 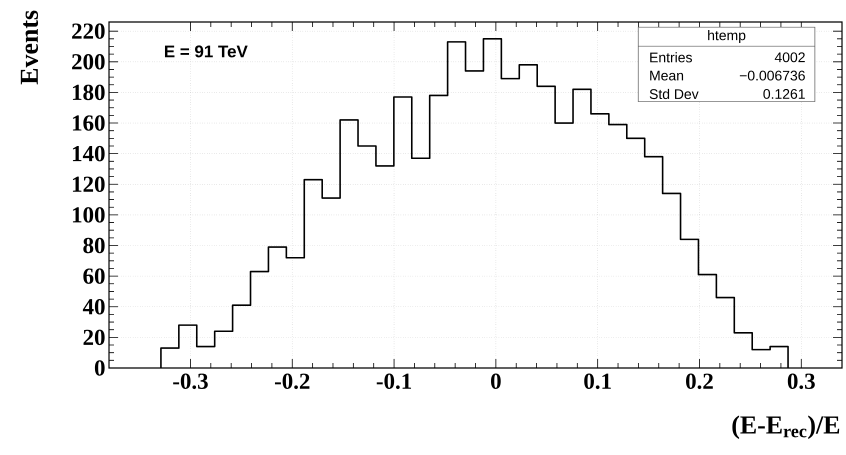 What do you see at coordinates (727, 37) in the screenshot?
I see `annotation: htemp` at bounding box center [727, 37].